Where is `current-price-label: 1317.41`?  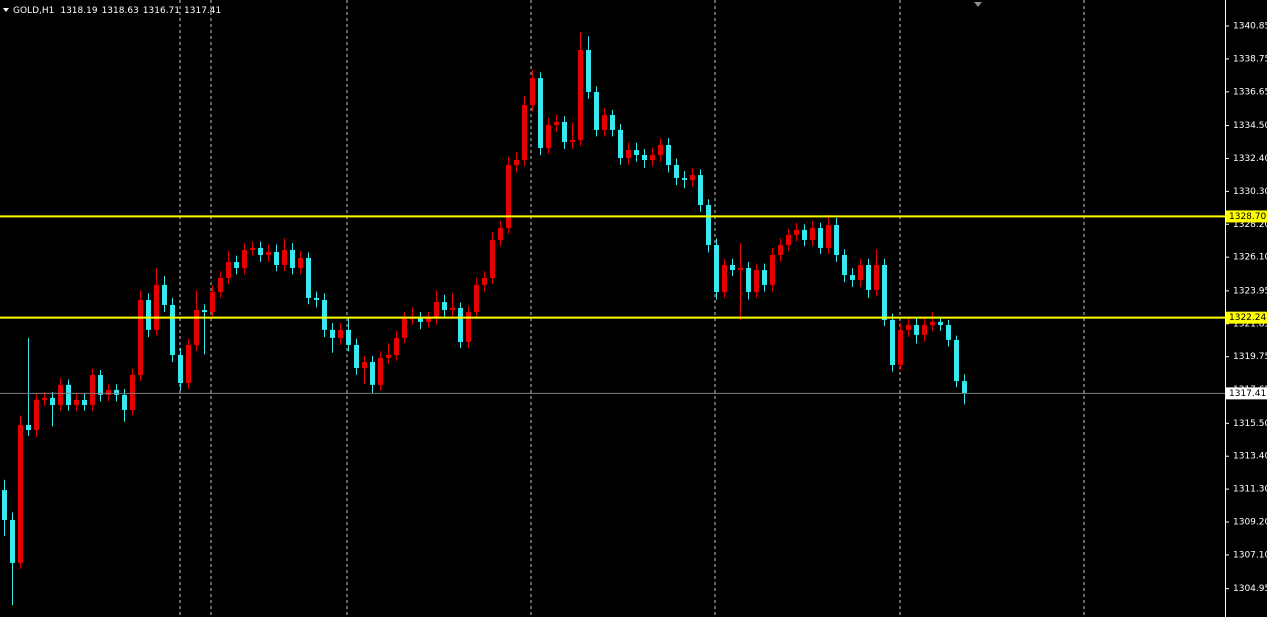 current-price-label: 1317.41 is located at coordinates (1247, 394).